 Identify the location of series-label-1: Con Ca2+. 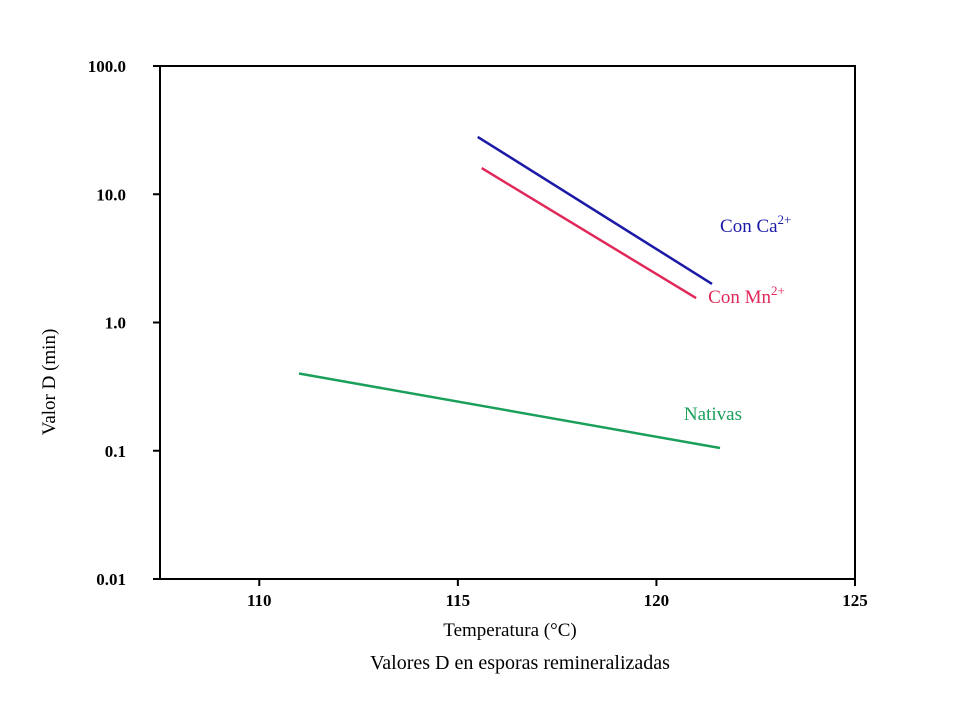
(755, 224).